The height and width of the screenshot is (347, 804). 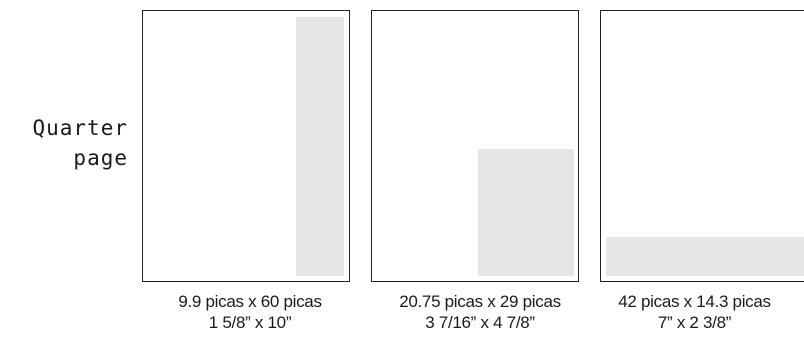 What do you see at coordinates (320, 146) in the screenshot?
I see `ad-area-vertical` at bounding box center [320, 146].